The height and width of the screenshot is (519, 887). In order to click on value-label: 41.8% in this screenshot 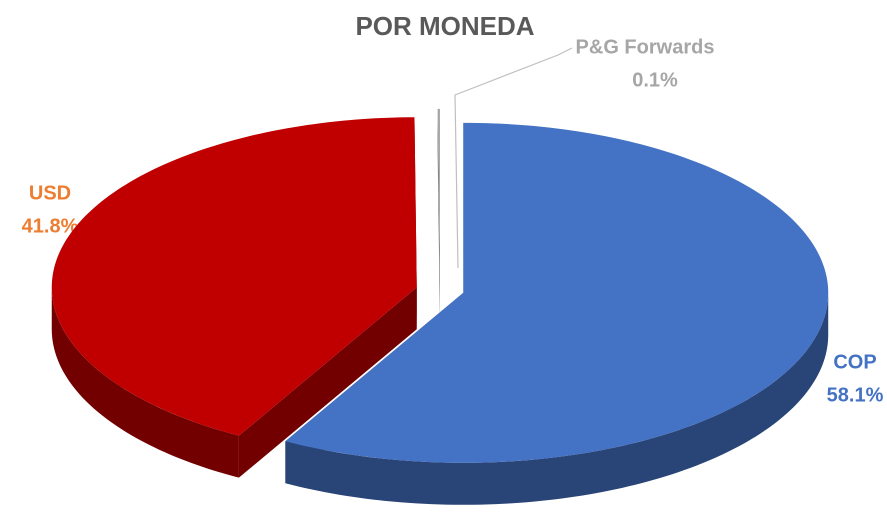, I will do `click(50, 226)`.